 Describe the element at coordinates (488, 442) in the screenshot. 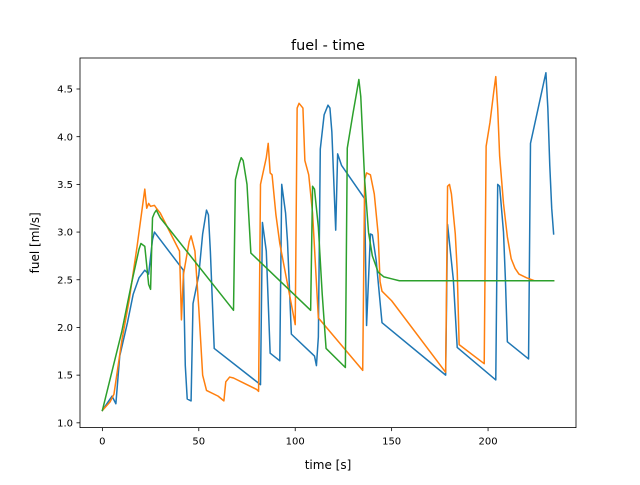

I see `x-tick-label: 200` at that location.